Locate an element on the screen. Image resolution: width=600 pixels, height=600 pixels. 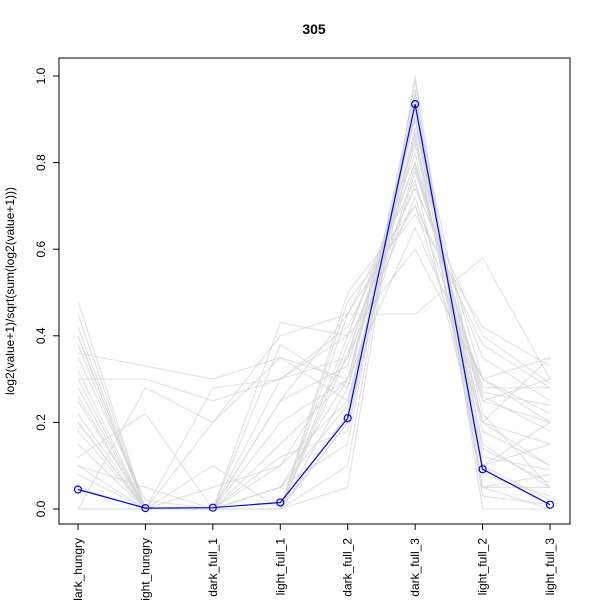
y-axis: 0.0 0.2 0.4 0.6 0.8 1.0 is located at coordinates (47, 292).